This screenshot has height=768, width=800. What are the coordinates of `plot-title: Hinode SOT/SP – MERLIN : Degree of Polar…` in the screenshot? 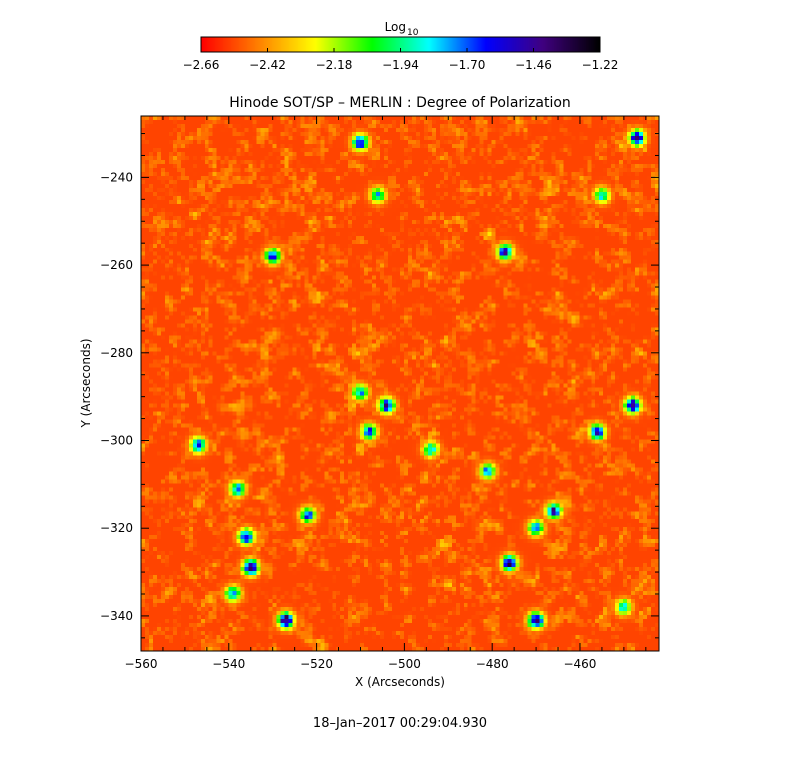 It's located at (400, 103).